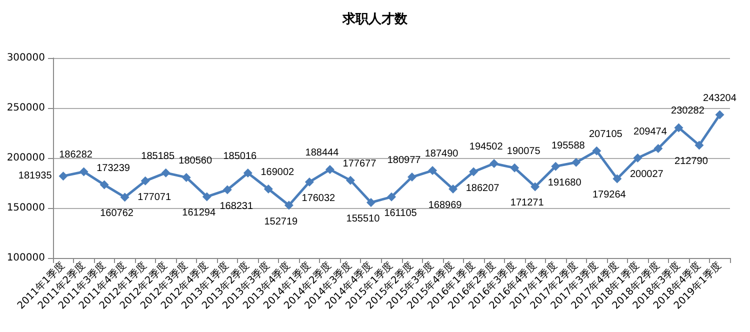  Describe the element at coordinates (76, 155) in the screenshot. I see `data-label: 186282` at that location.